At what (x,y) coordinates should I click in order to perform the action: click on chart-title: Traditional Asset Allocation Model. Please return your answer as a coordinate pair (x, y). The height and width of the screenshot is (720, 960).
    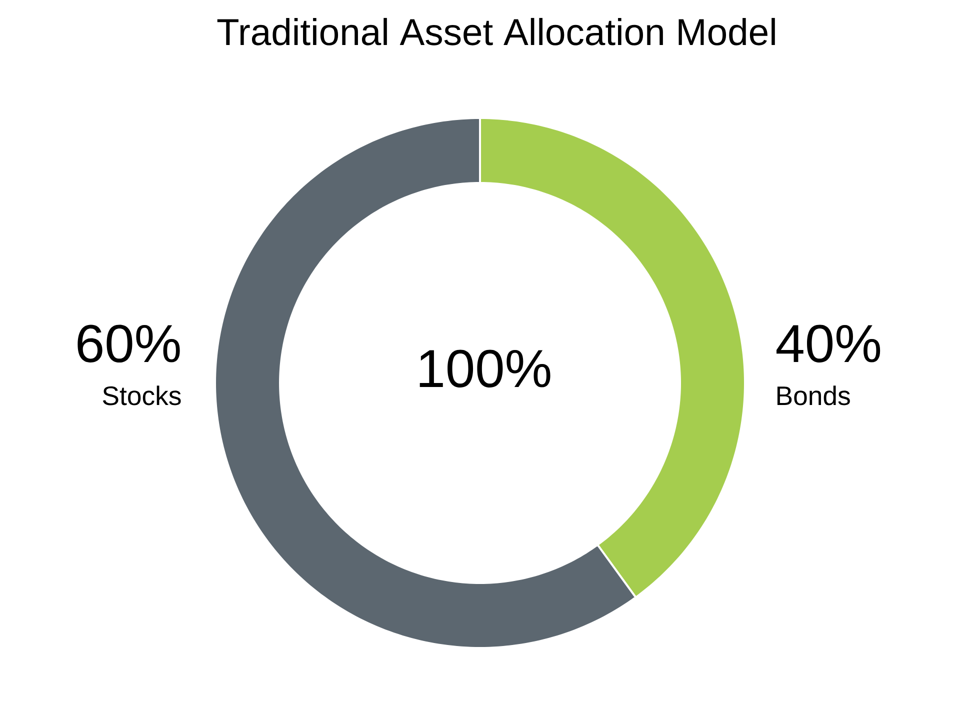
    Looking at the image, I should click on (496, 32).